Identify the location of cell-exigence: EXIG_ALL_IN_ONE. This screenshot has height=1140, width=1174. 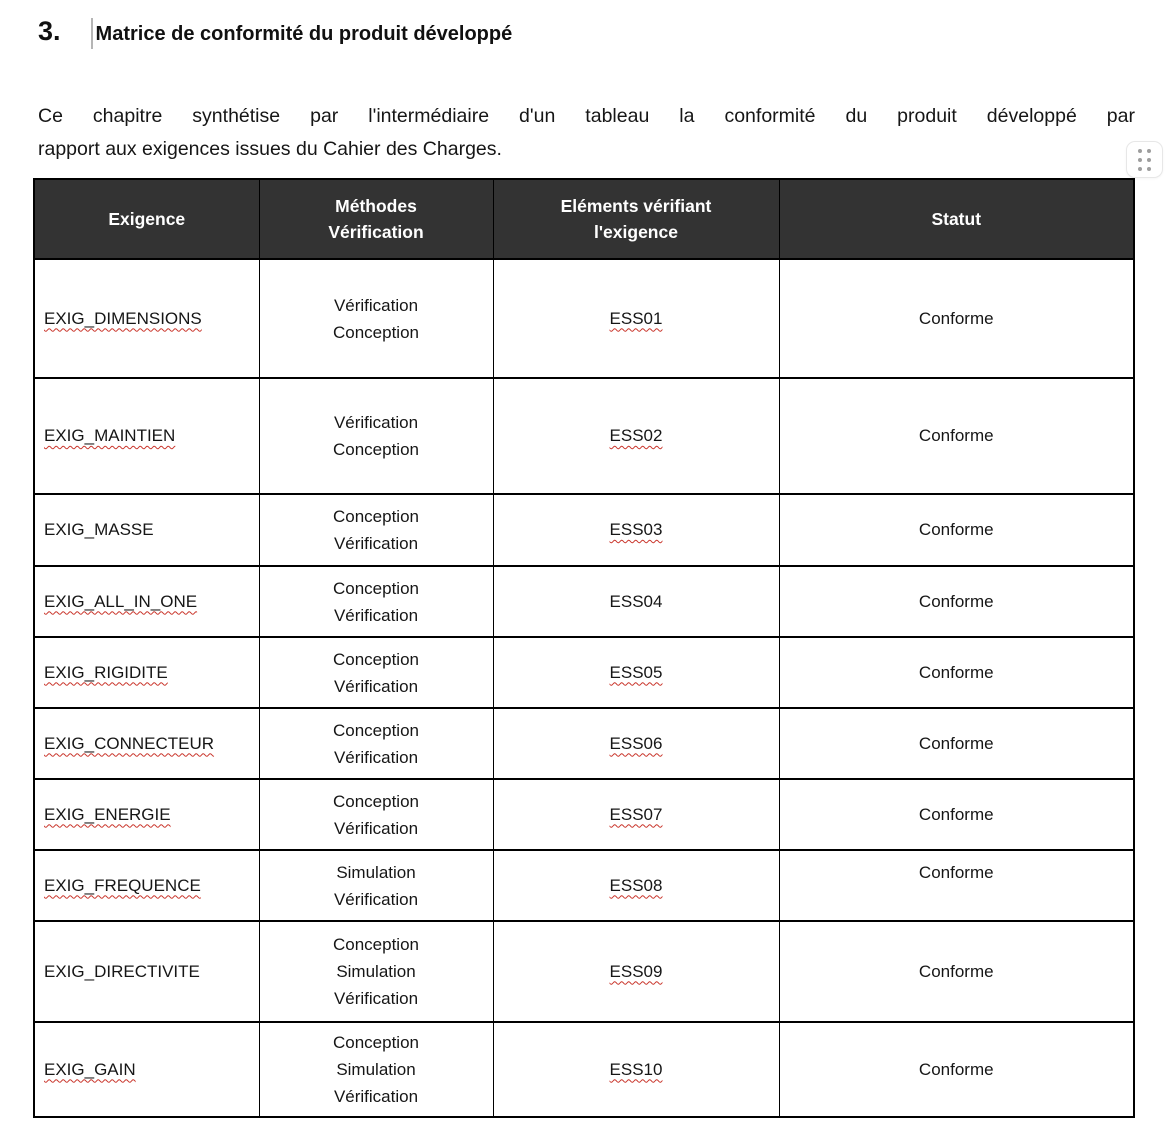
(146, 601).